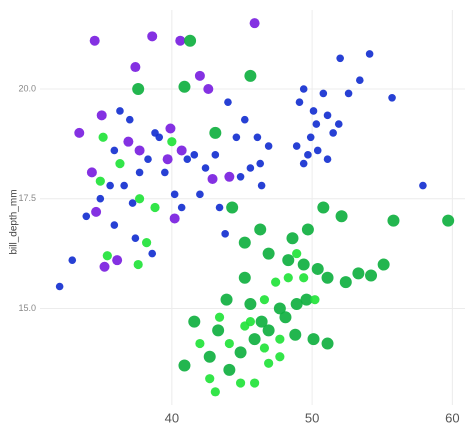  Describe the element at coordinates (452, 417) in the screenshot. I see `x-tick-label: 60` at that location.